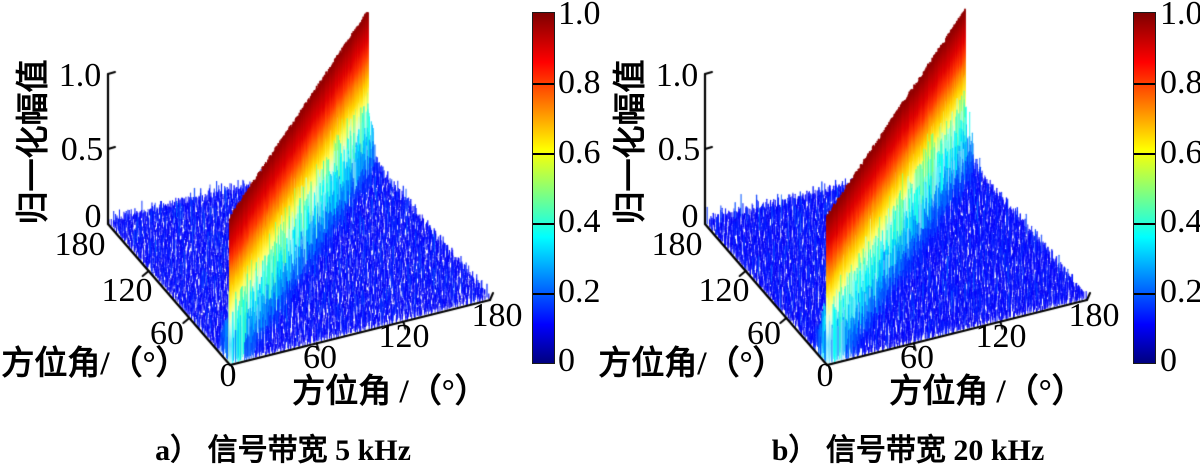 The width and height of the screenshot is (1200, 474). Describe the element at coordinates (34, 142) in the screenshot. I see `z-axis-label-a: 归一化幅值` at that location.